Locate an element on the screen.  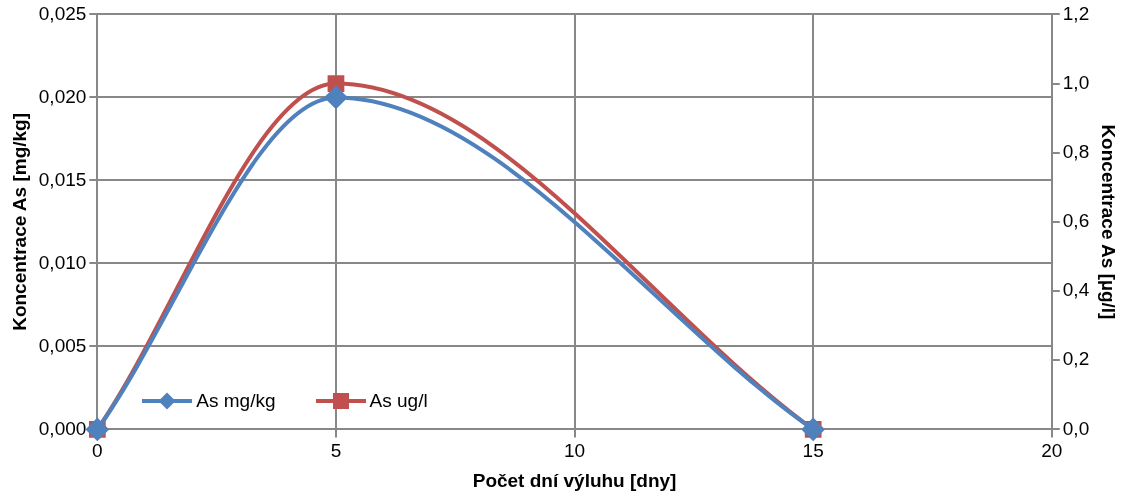
y2-tick-label: 0,0 is located at coordinates (1076, 428).